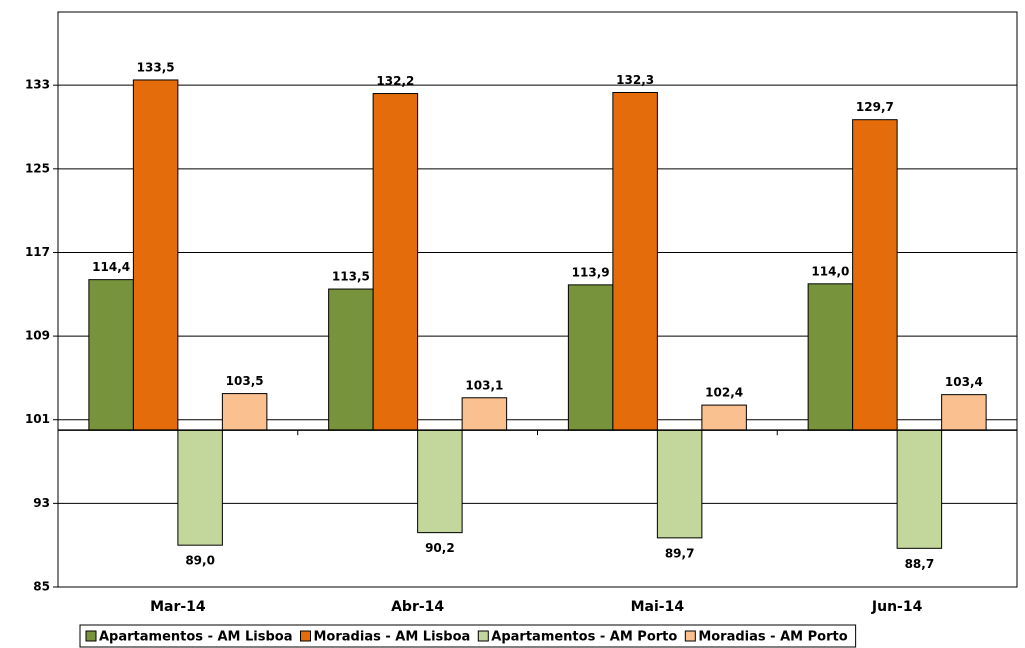  Describe the element at coordinates (37, 85) in the screenshot. I see `y-tick-label: 133` at that location.